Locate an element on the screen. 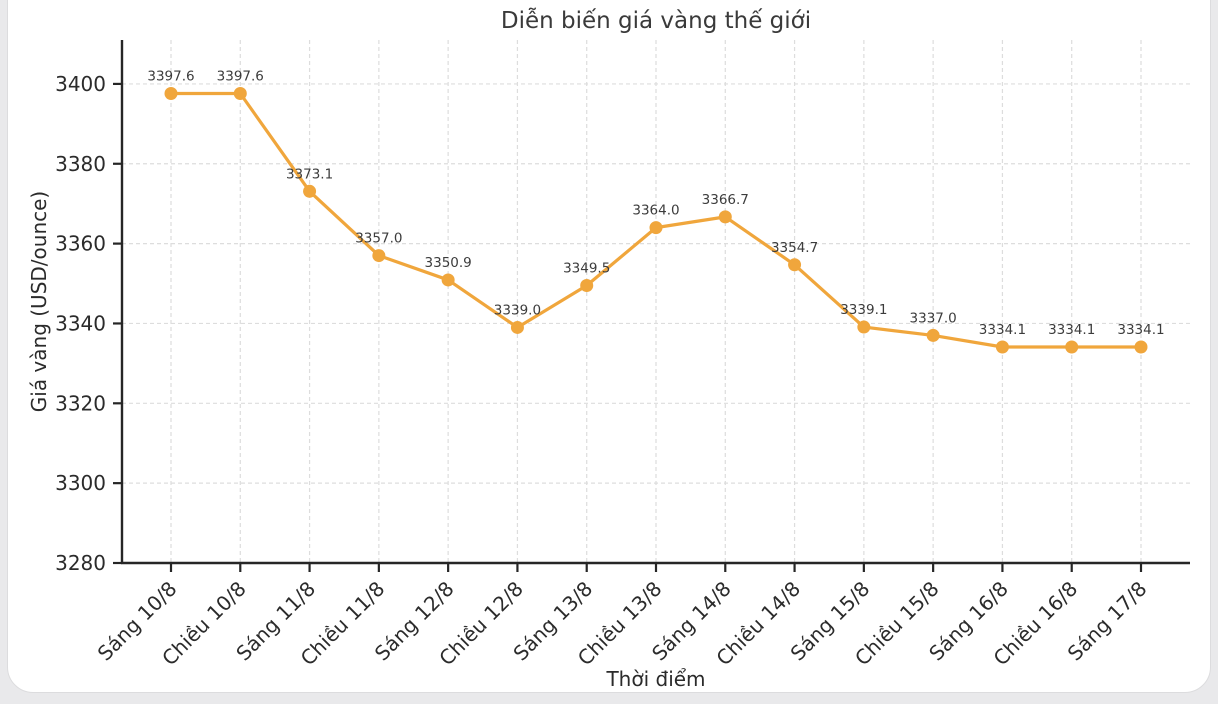 The width and height of the screenshot is (1218, 704). chart-title: Diễn biến giá vàng thế giới is located at coordinates (656, 20).